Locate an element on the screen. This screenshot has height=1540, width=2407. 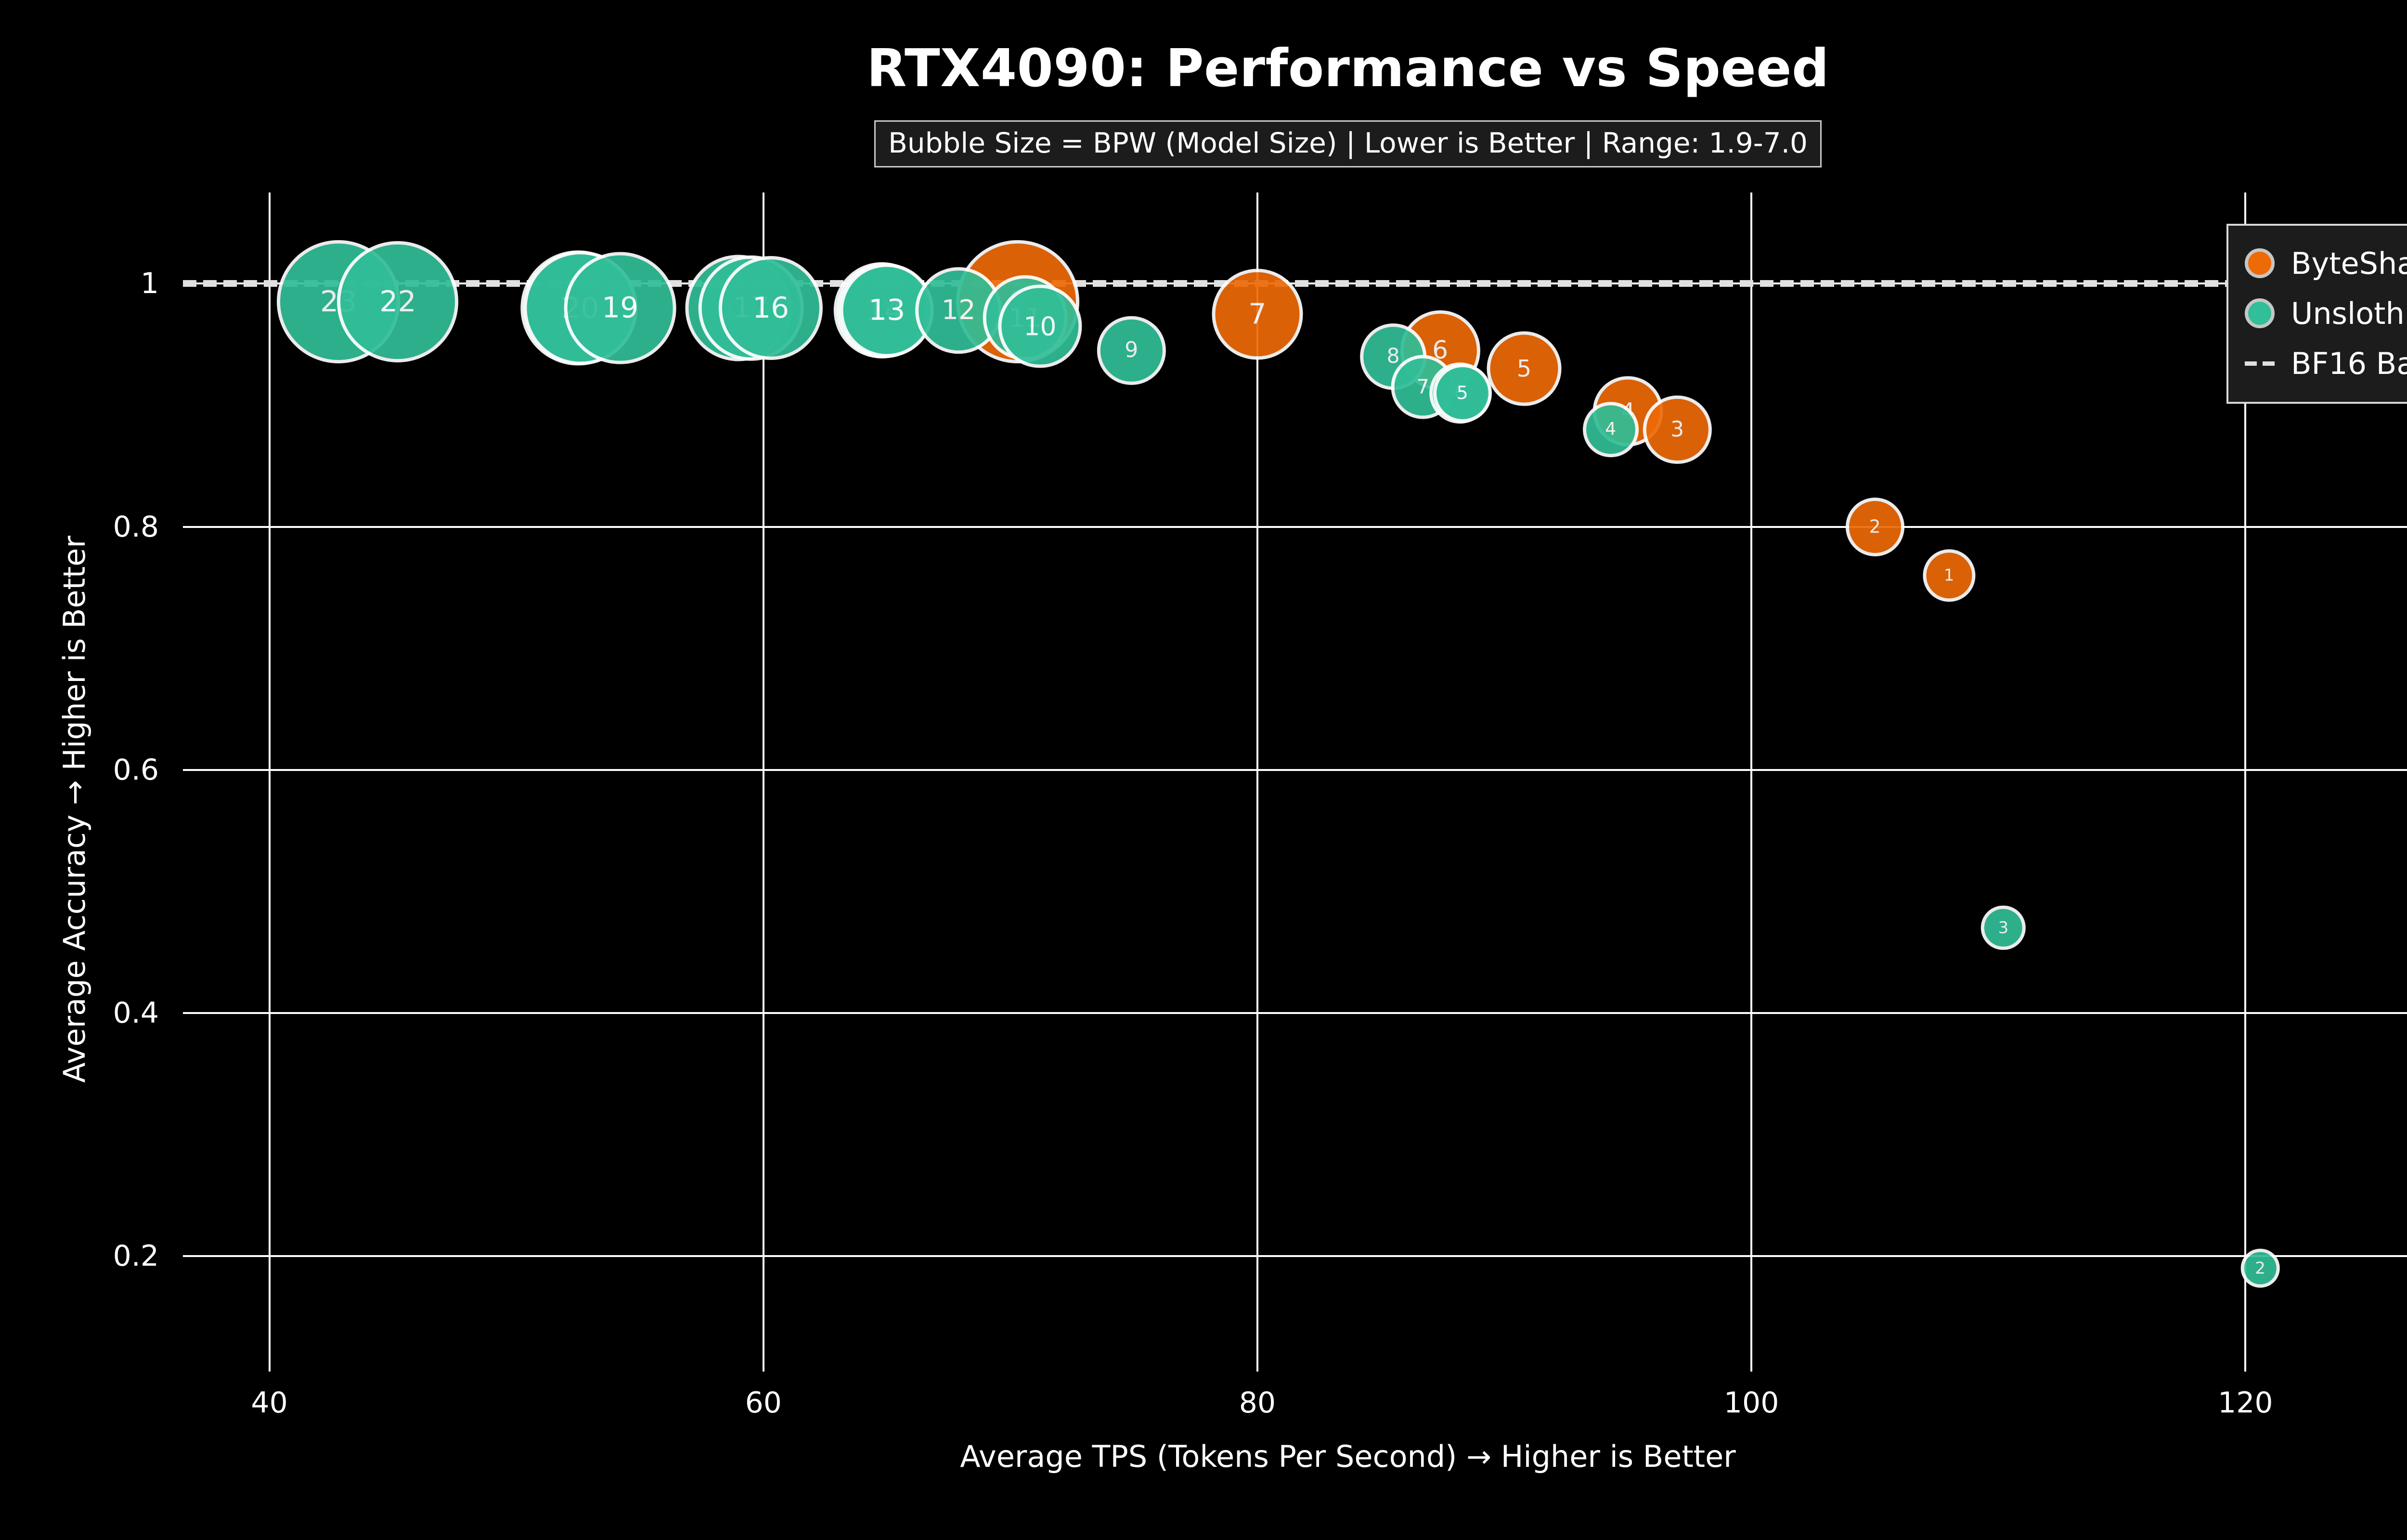
bubble-point: 4 is located at coordinates (1610, 429).